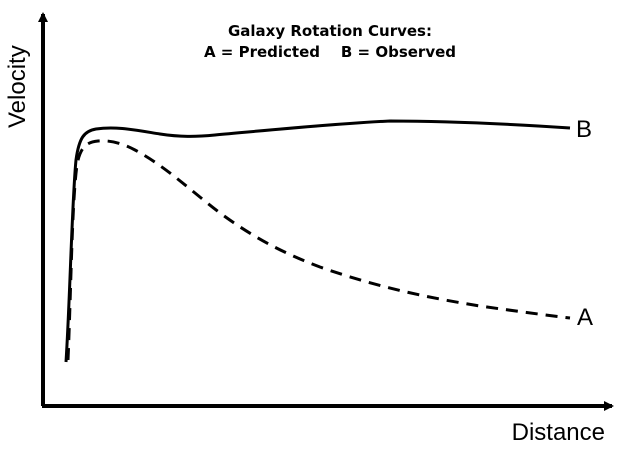 Image resolution: width=635 pixels, height=449 pixels. I want to click on x-axis-label: Distance, so click(558, 432).